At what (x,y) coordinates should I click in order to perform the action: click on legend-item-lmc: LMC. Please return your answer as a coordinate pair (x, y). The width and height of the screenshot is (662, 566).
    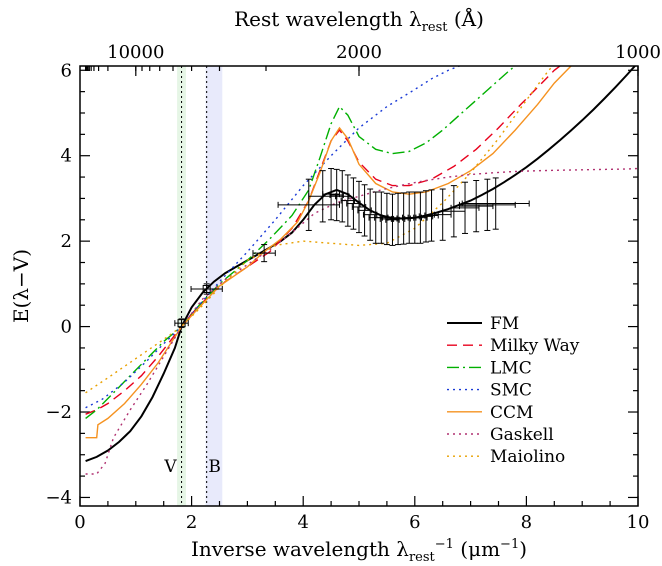
    Looking at the image, I should click on (489, 368).